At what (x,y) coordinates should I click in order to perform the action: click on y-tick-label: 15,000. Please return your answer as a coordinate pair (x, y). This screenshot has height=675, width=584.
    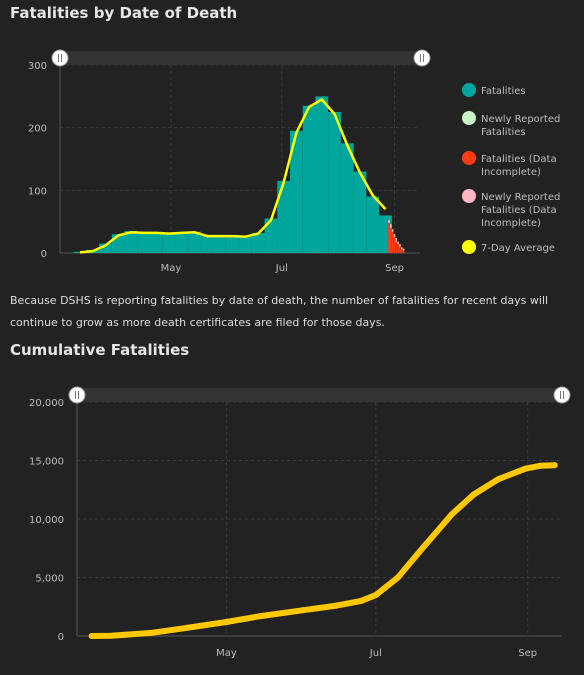
    Looking at the image, I should click on (46, 462).